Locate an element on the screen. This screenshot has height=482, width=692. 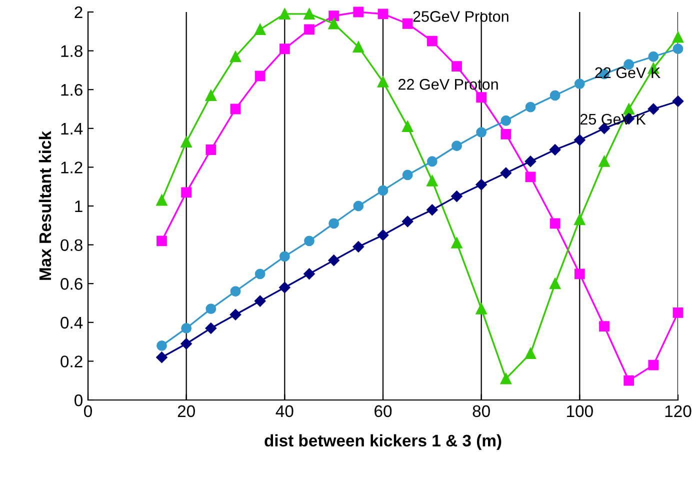
y-tick-label: 2 is located at coordinates (78, 12).